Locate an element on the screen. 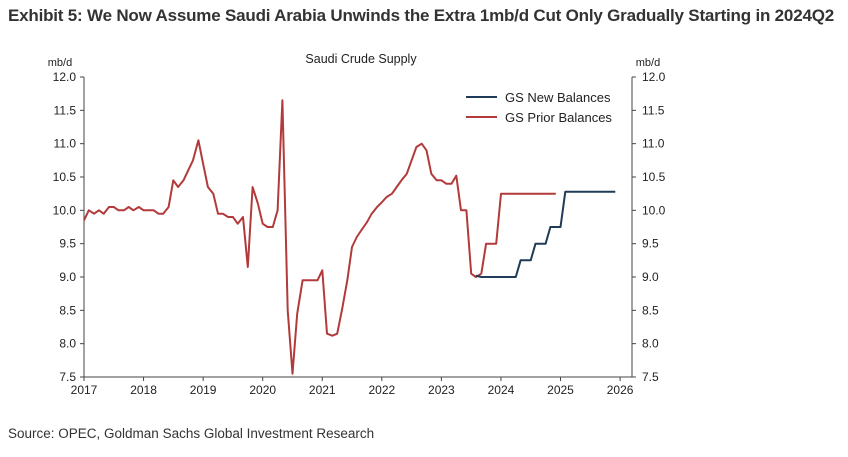 The image size is (848, 457). left-y-tick-label: 7.5 is located at coordinates (67, 377).